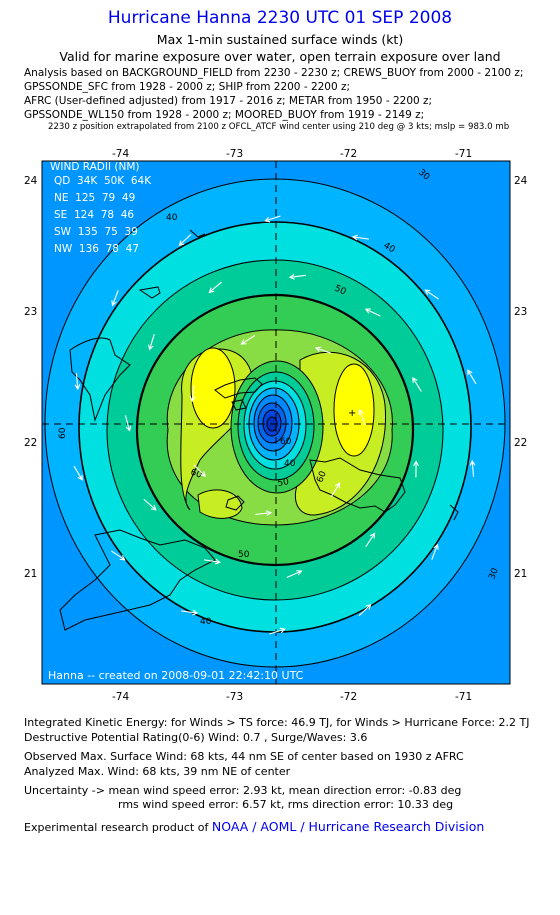 Image resolution: width=560 pixels, height=915 pixels. I want to click on lat-axis-right: 24 23 22 21, so click(521, 377).